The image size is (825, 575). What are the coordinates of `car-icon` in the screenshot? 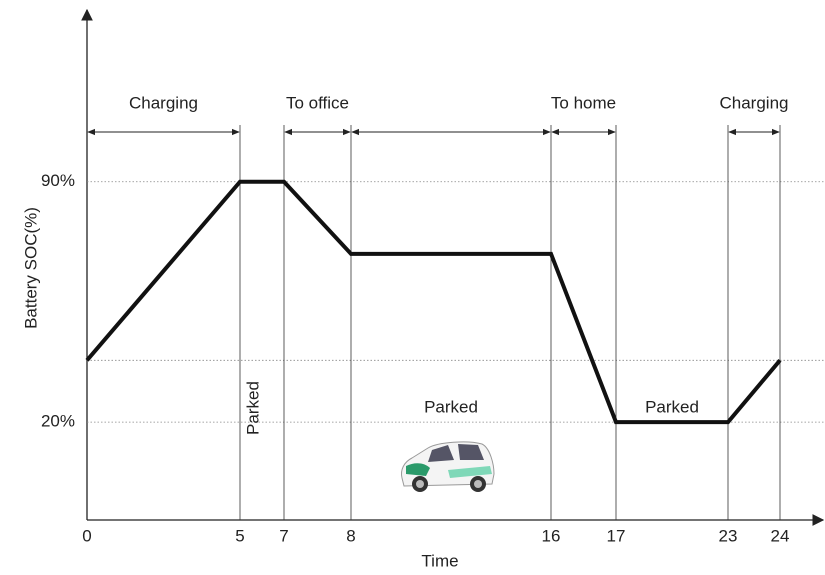 It's located at (448, 466).